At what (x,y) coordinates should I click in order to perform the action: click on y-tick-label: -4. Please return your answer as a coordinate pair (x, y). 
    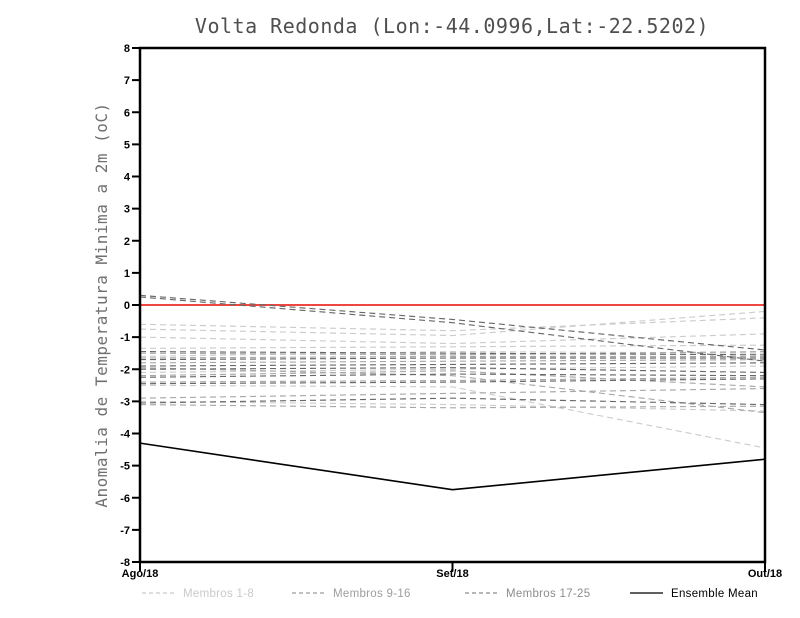
    Looking at the image, I should click on (125, 435).